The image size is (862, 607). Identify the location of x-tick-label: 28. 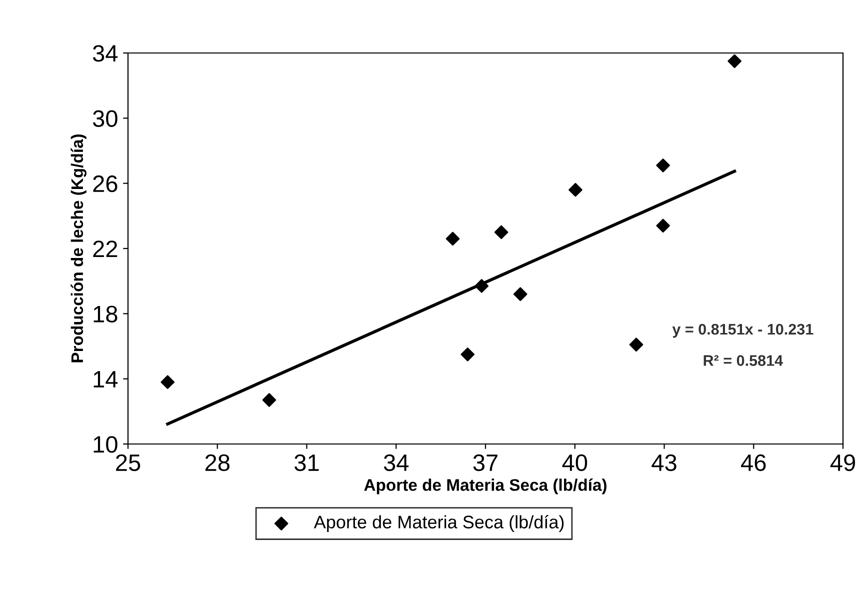
(217, 463).